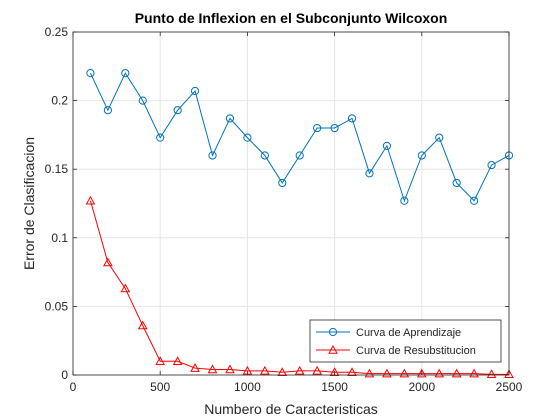  What do you see at coordinates (247, 387) in the screenshot?
I see `x-tick-label: 1000` at bounding box center [247, 387].